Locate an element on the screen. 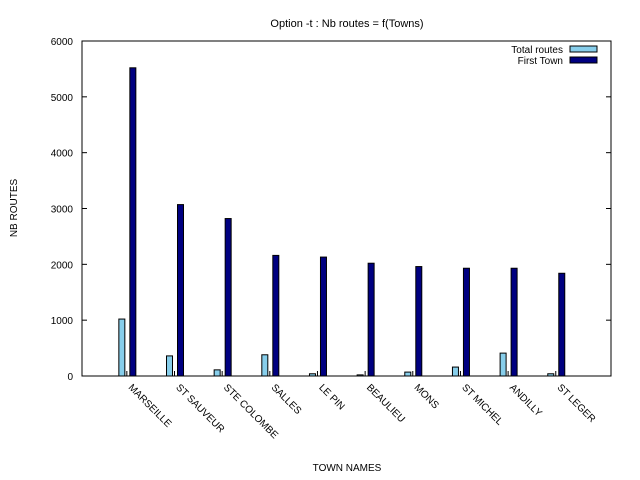 This screenshot has width=640, height=480. y-axis-label: NB ROUTES is located at coordinates (14, 208).